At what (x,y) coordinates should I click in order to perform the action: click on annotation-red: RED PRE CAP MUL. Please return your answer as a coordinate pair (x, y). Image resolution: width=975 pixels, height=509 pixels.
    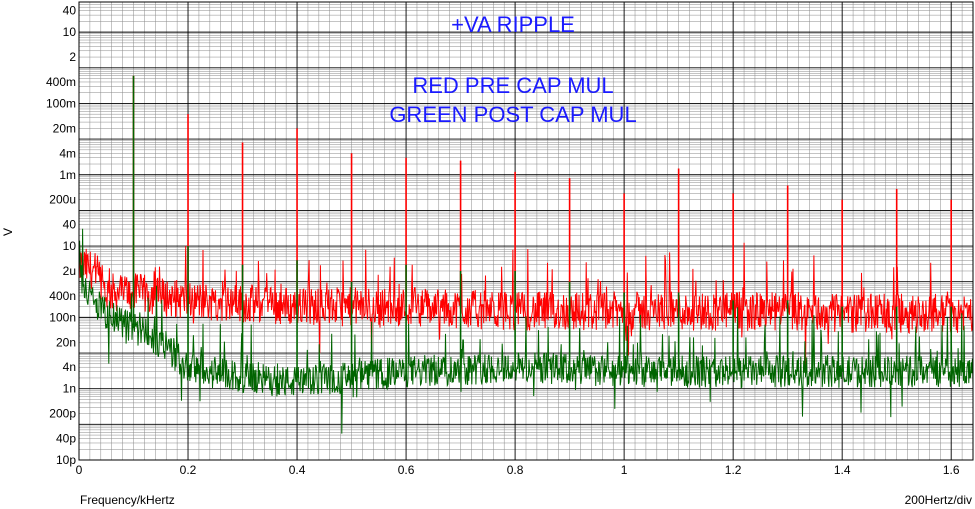
    Looking at the image, I should click on (512, 85).